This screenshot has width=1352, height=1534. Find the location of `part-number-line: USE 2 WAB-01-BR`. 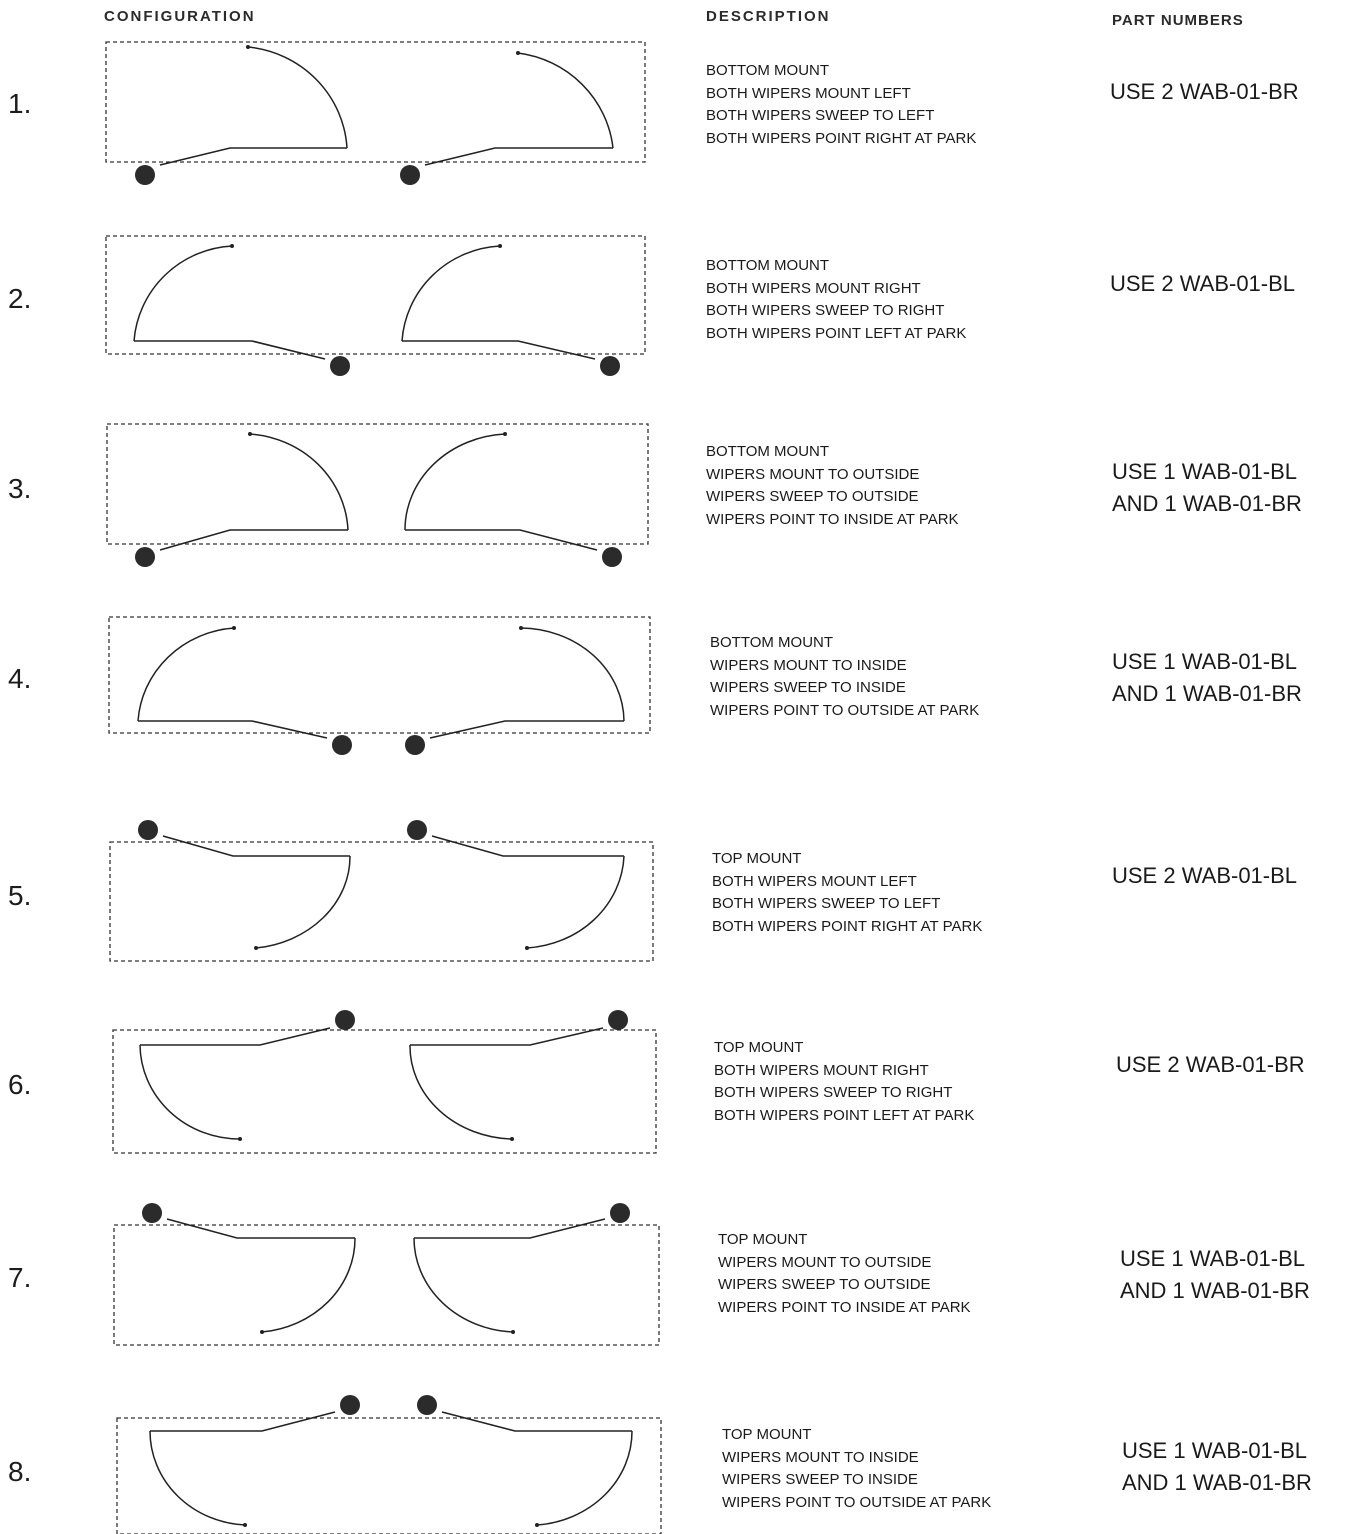

part-number-line: USE 2 WAB-01-BR is located at coordinates (1204, 91).